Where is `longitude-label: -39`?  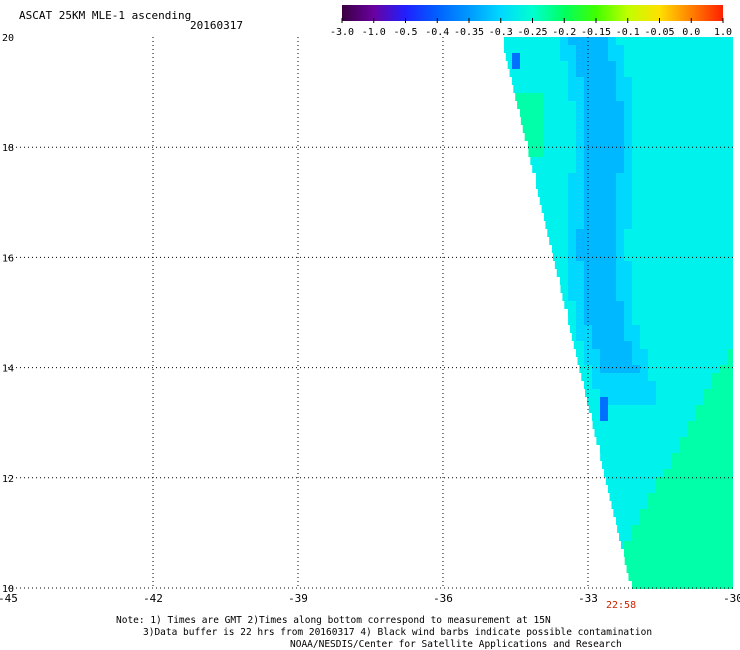
longitude-label: -39 is located at coordinates (298, 598).